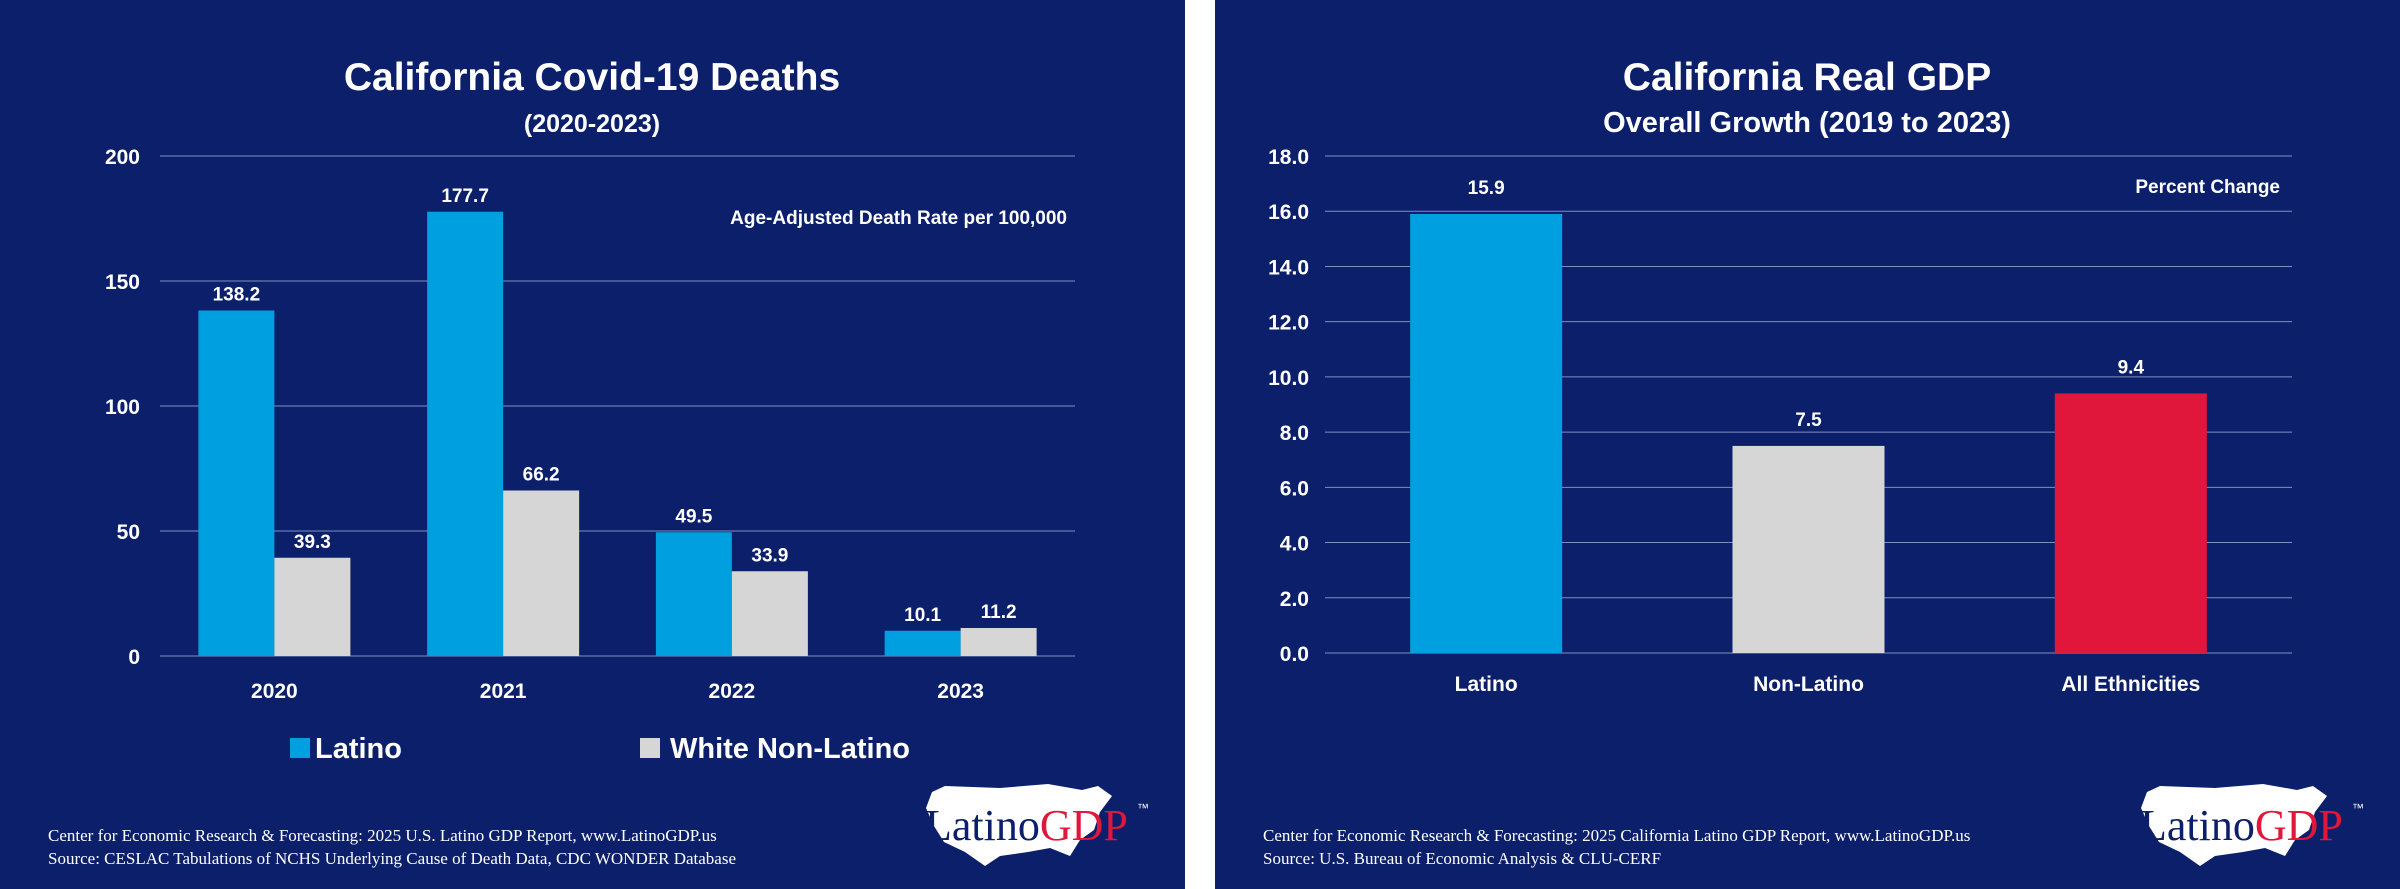 The height and width of the screenshot is (889, 2400). I want to click on value-label: 15.9, so click(1486, 188).